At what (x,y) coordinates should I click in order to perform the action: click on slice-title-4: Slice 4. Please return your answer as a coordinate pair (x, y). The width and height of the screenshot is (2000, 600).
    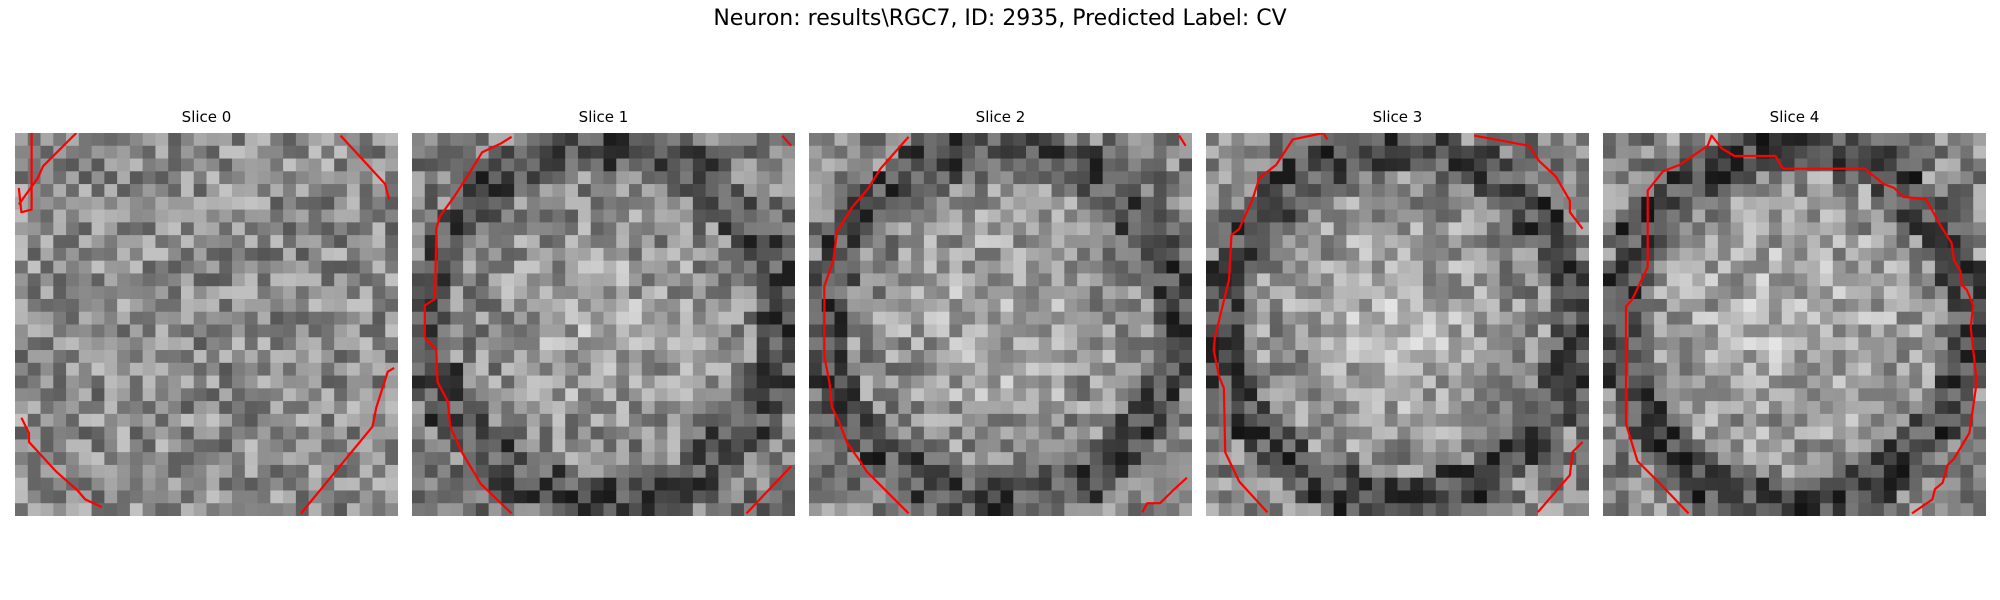
    Looking at the image, I should click on (1794, 117).